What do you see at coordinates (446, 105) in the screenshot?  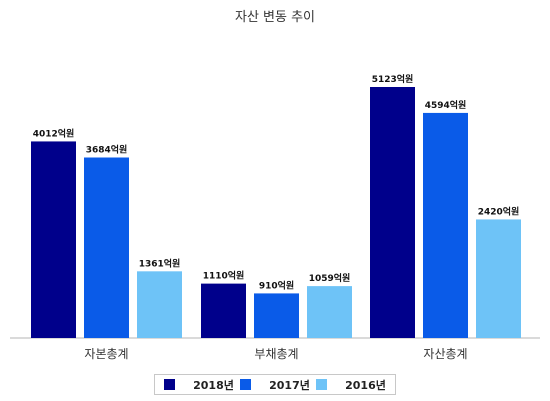 I see `data-label-2-1: 4594억원` at bounding box center [446, 105].